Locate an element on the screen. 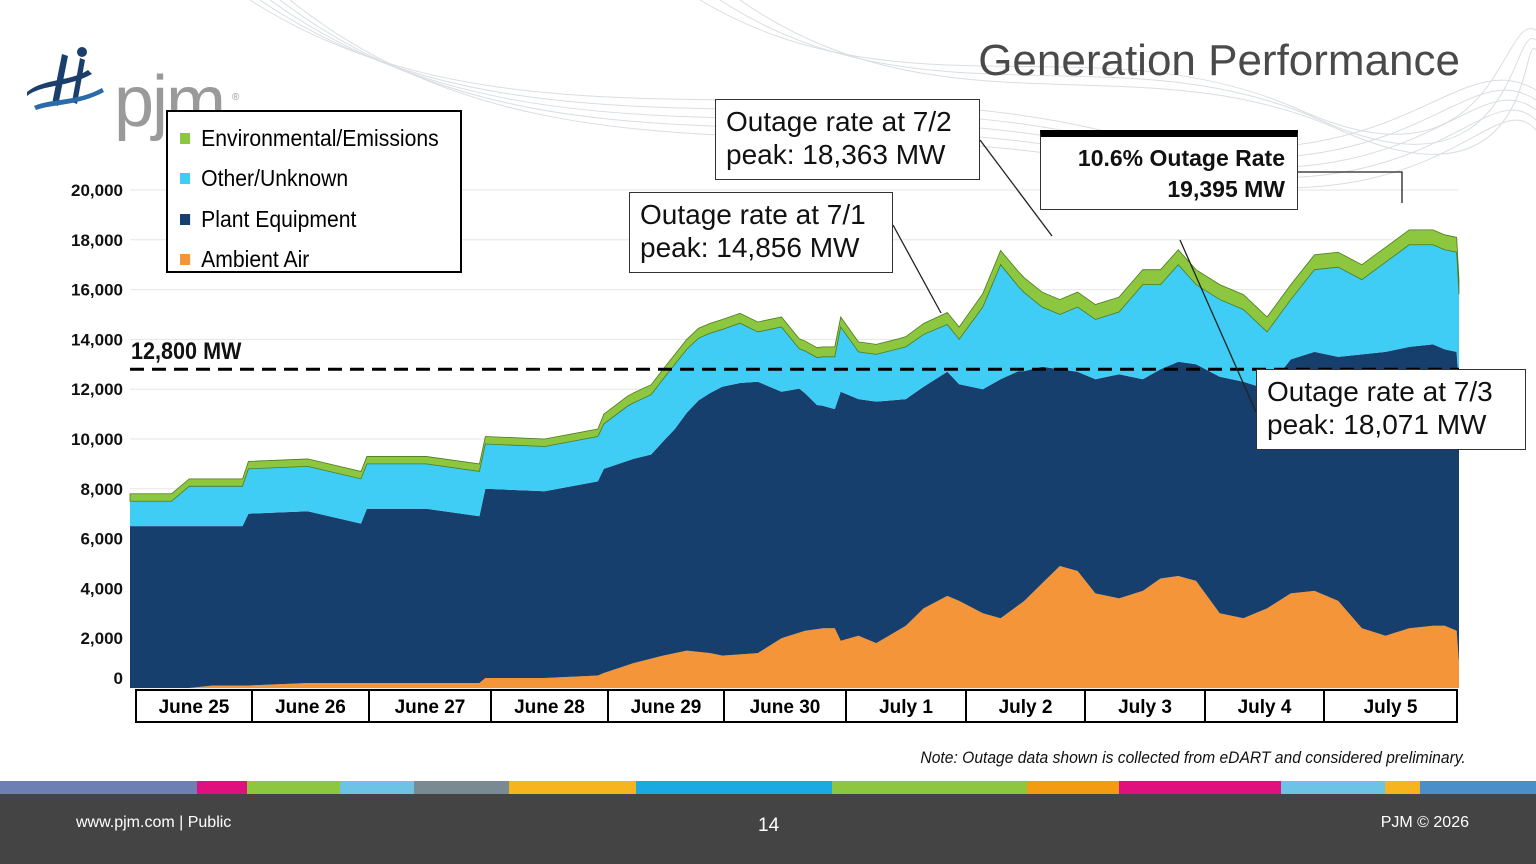 This screenshot has width=1536, height=864. footer-copyright: PJM © 2026 is located at coordinates (1424, 822).